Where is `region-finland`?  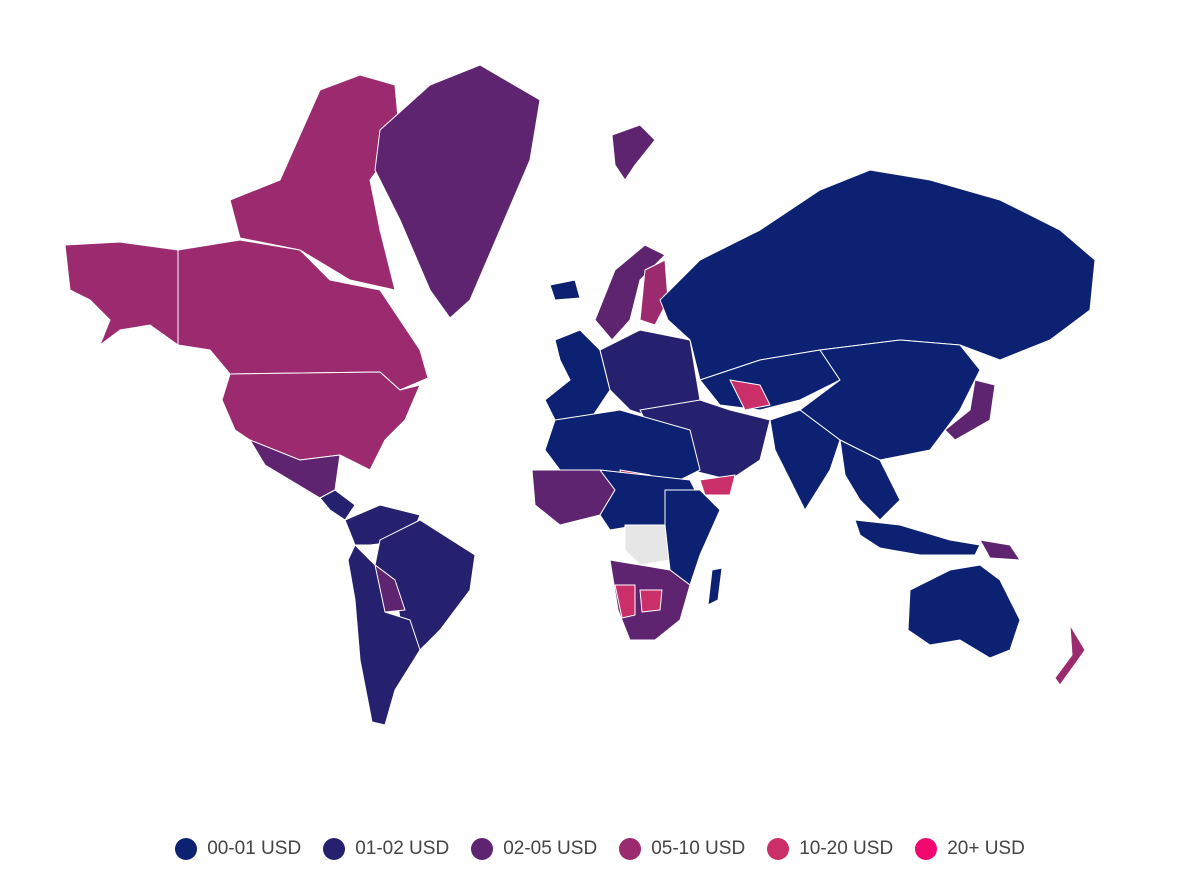 region-finland is located at coordinates (654, 292).